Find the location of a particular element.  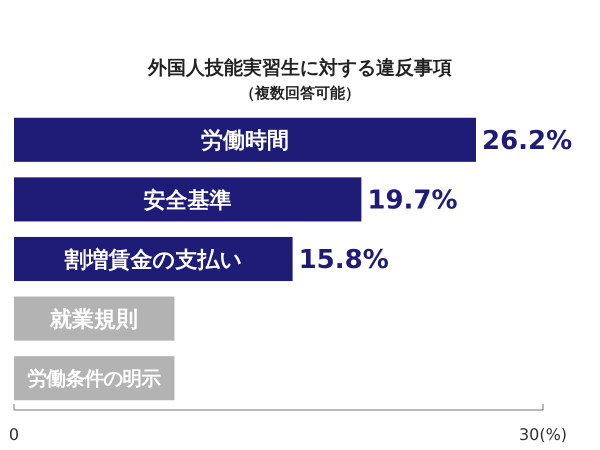

chart-subtitle: （複数回答可能） is located at coordinates (300, 93).